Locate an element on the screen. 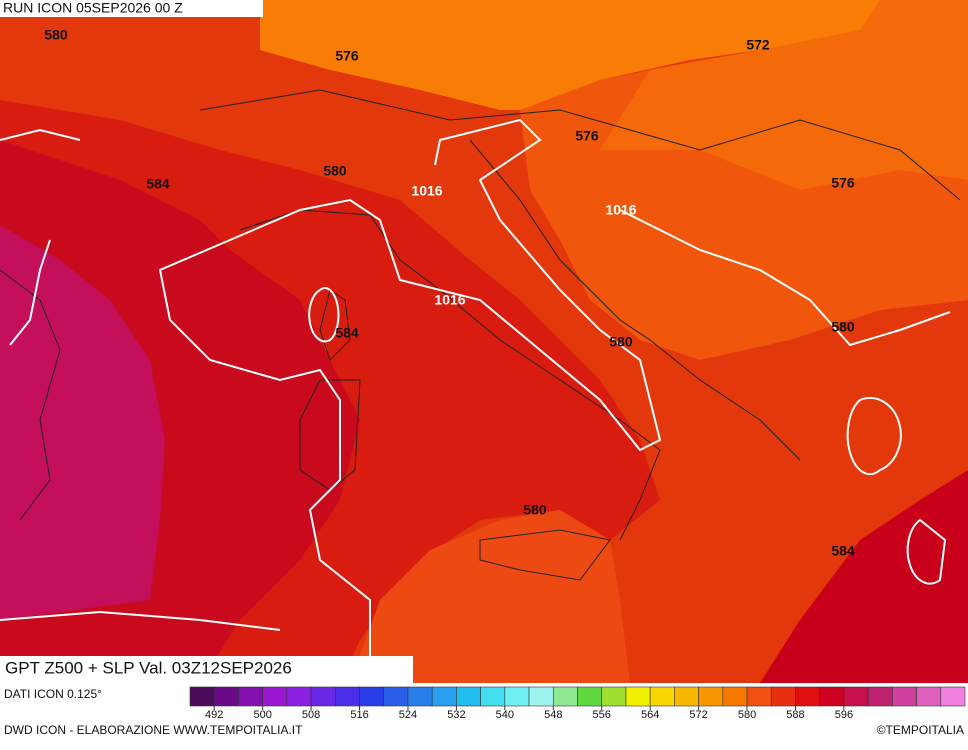 This screenshot has height=750, width=968. colorbar-tick-label: 580 is located at coordinates (747, 715).